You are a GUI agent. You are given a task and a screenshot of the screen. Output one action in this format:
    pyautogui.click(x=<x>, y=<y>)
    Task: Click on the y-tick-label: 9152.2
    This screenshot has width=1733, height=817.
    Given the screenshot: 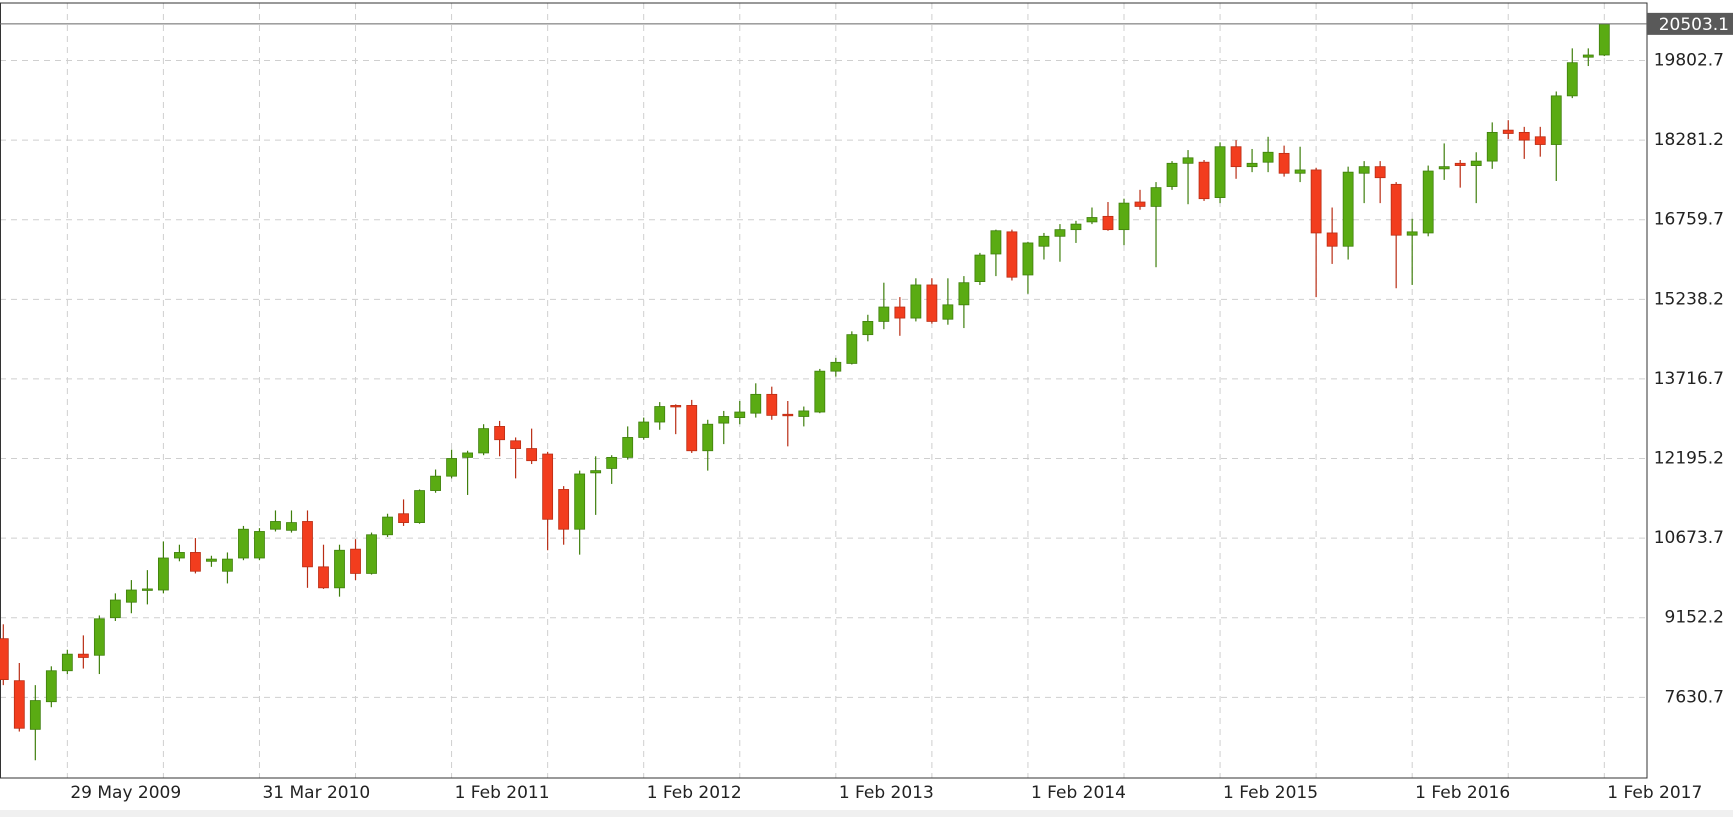 What is the action you would take?
    pyautogui.click(x=1694, y=618)
    